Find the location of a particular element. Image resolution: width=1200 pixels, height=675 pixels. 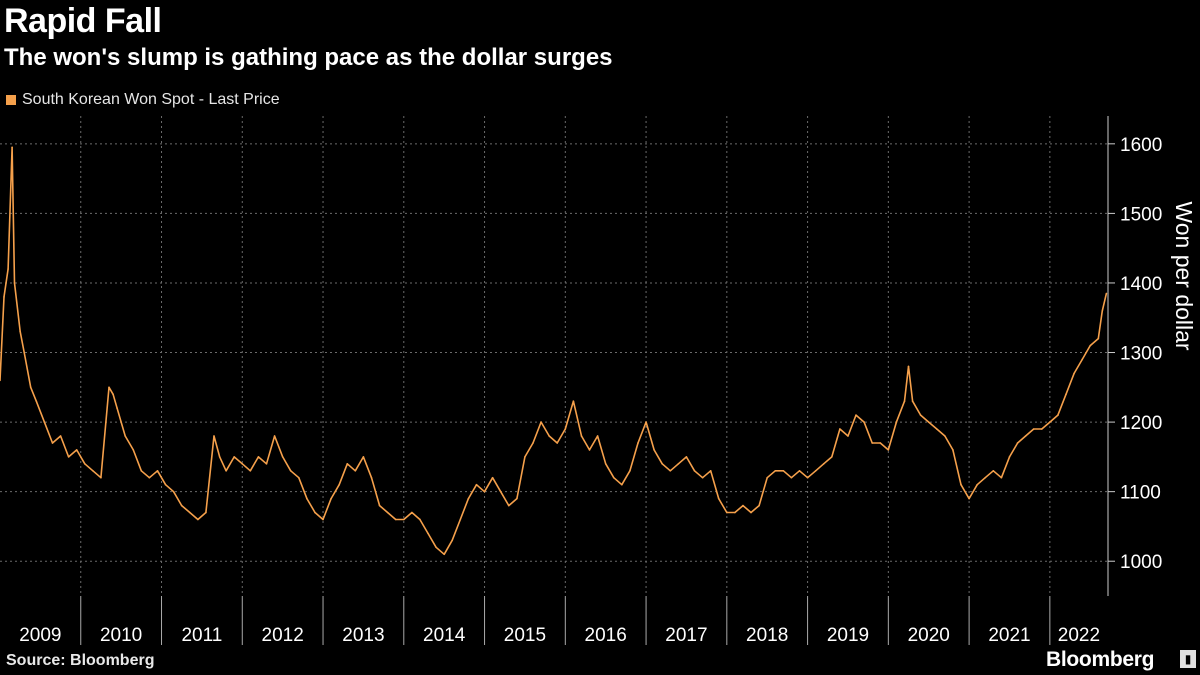

bloomberg-logo: Bloomberg is located at coordinates (1100, 659).